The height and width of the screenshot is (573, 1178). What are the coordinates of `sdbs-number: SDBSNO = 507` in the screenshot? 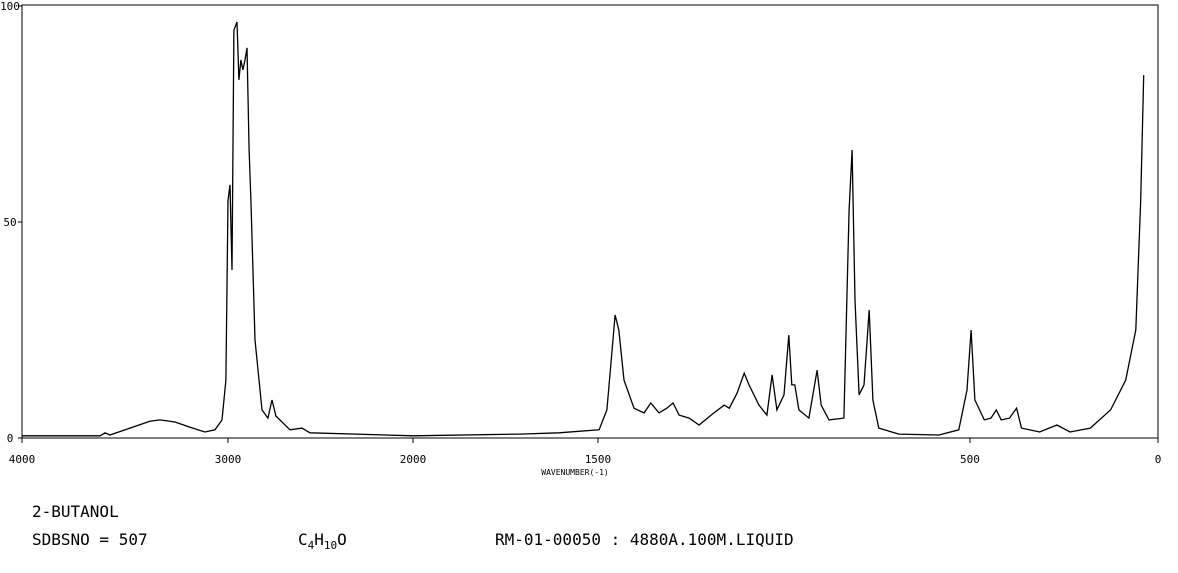 It's located at (90, 539).